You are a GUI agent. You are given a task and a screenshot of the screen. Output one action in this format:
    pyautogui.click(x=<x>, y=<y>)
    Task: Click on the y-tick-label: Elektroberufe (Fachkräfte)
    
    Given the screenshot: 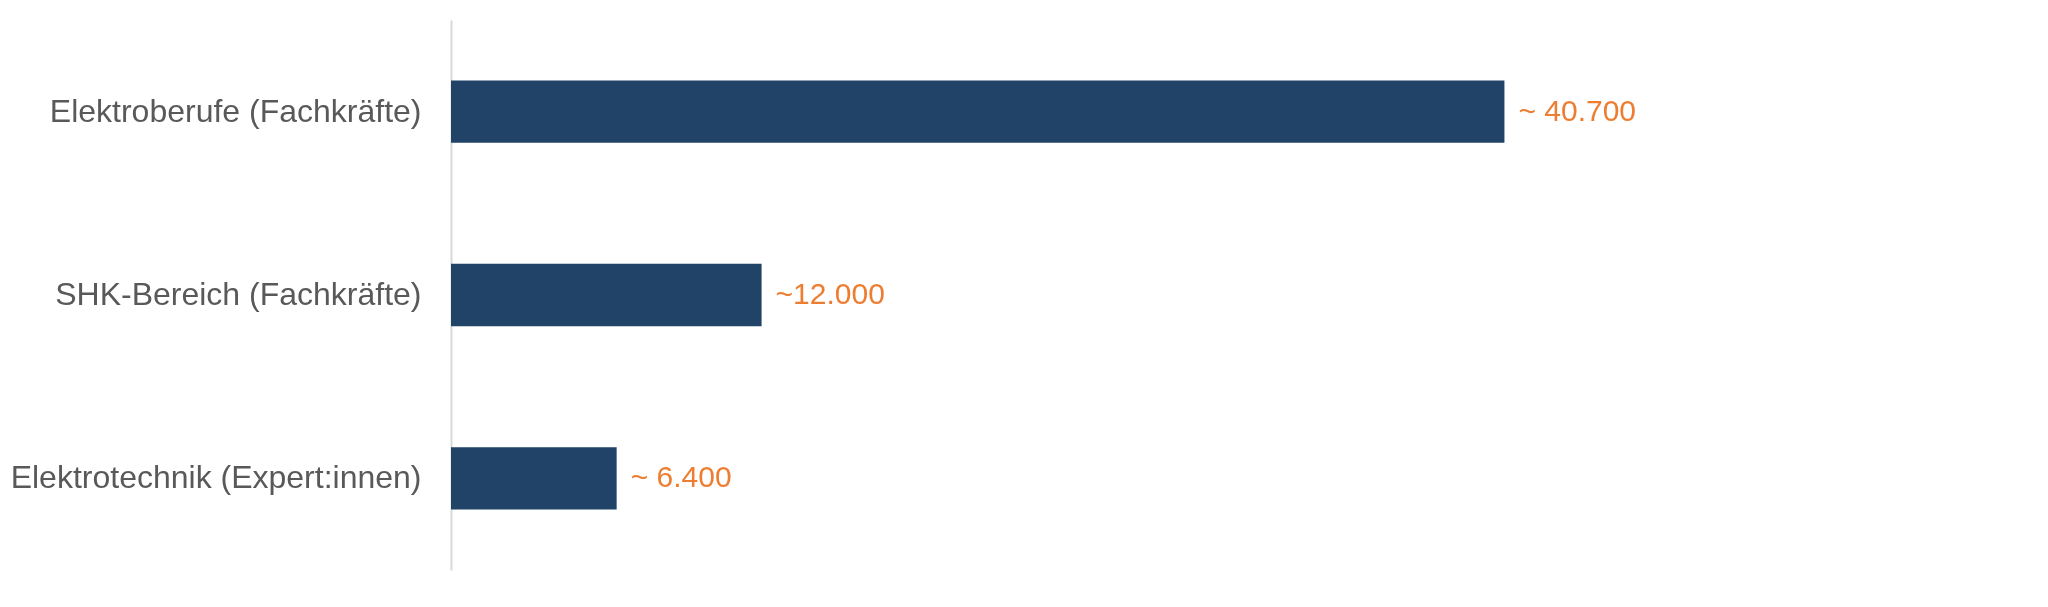 What is the action you would take?
    pyautogui.click(x=235, y=110)
    